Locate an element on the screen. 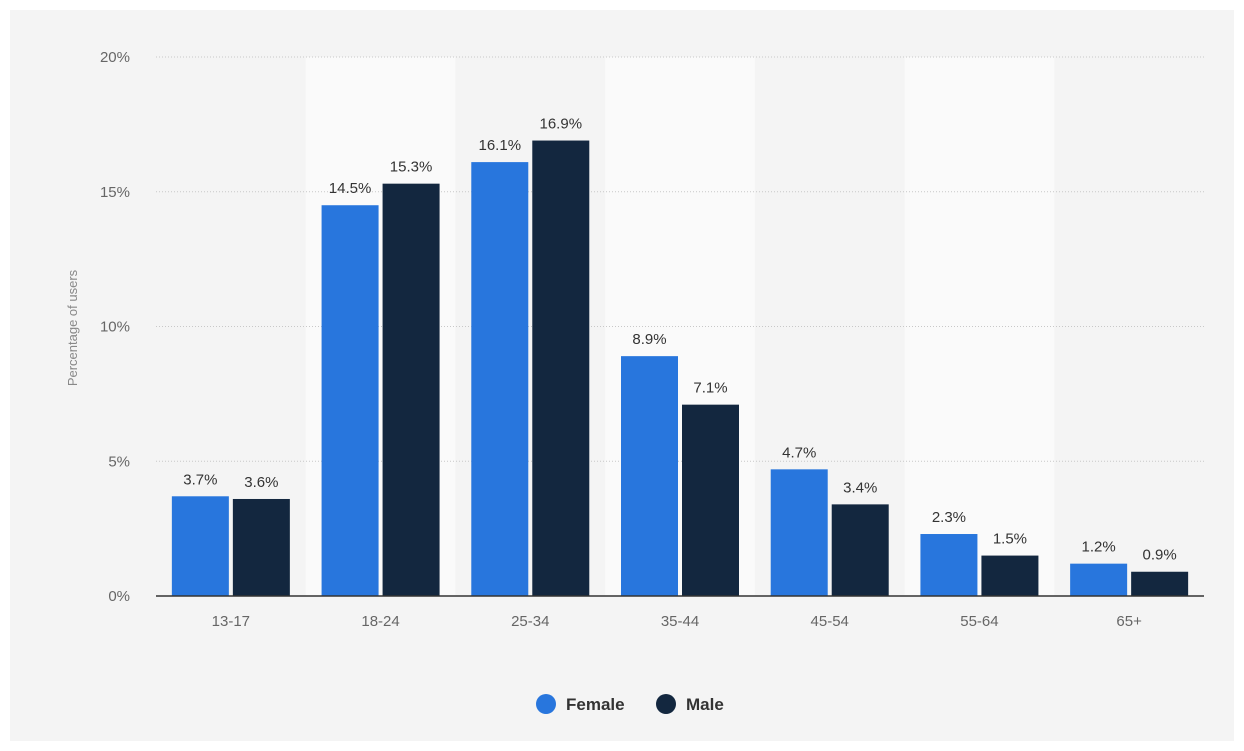 This screenshot has height=751, width=1244. data-label: 3.7% is located at coordinates (200, 479).